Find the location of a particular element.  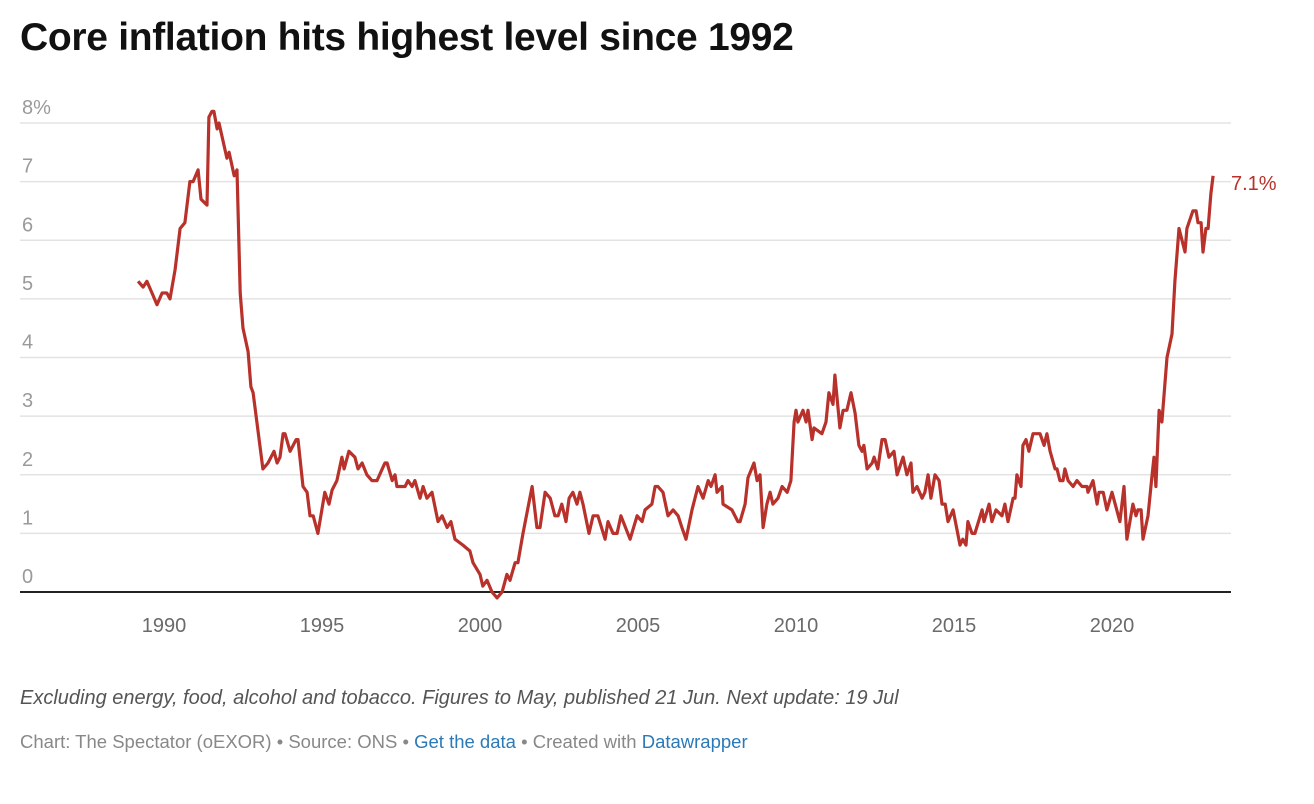

y-tick-label: 6 is located at coordinates (27, 225).